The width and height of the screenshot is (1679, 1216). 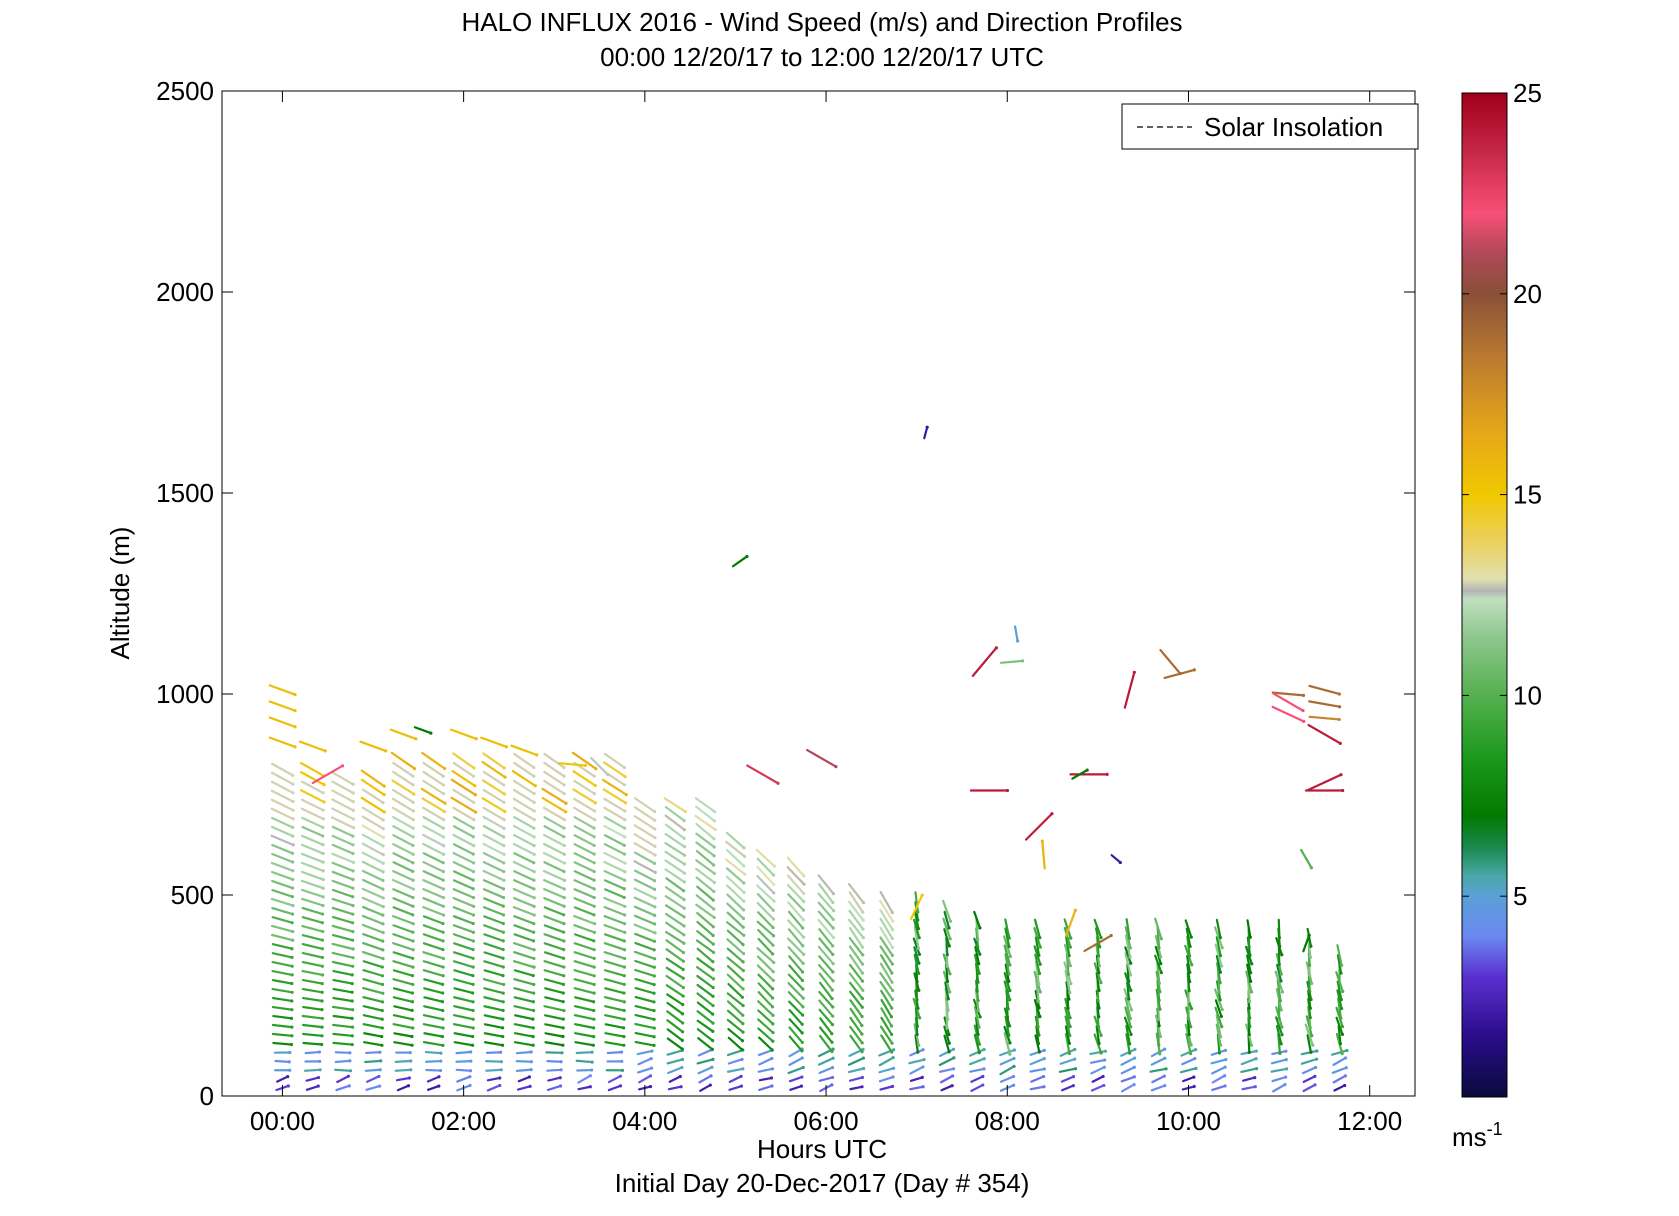 What do you see at coordinates (1369, 1121) in the screenshot?
I see `x-tick-label: 12:00` at bounding box center [1369, 1121].